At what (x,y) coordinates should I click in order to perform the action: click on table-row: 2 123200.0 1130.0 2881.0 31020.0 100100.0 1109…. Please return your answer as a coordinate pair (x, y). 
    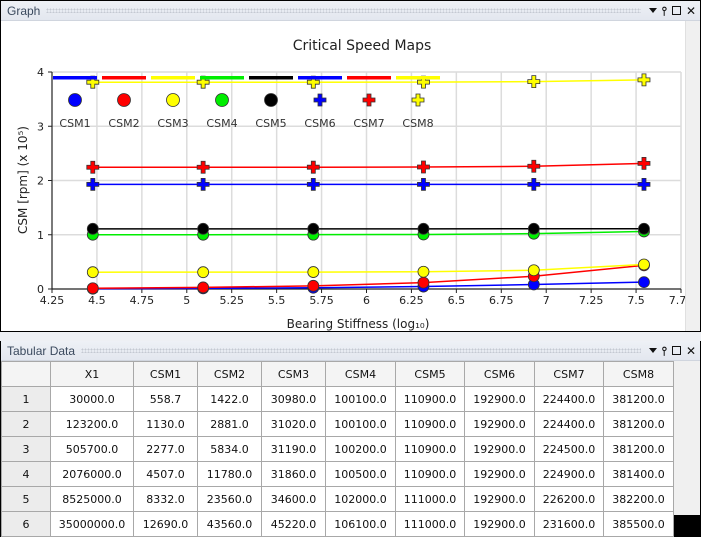
    Looking at the image, I should click on (337, 424).